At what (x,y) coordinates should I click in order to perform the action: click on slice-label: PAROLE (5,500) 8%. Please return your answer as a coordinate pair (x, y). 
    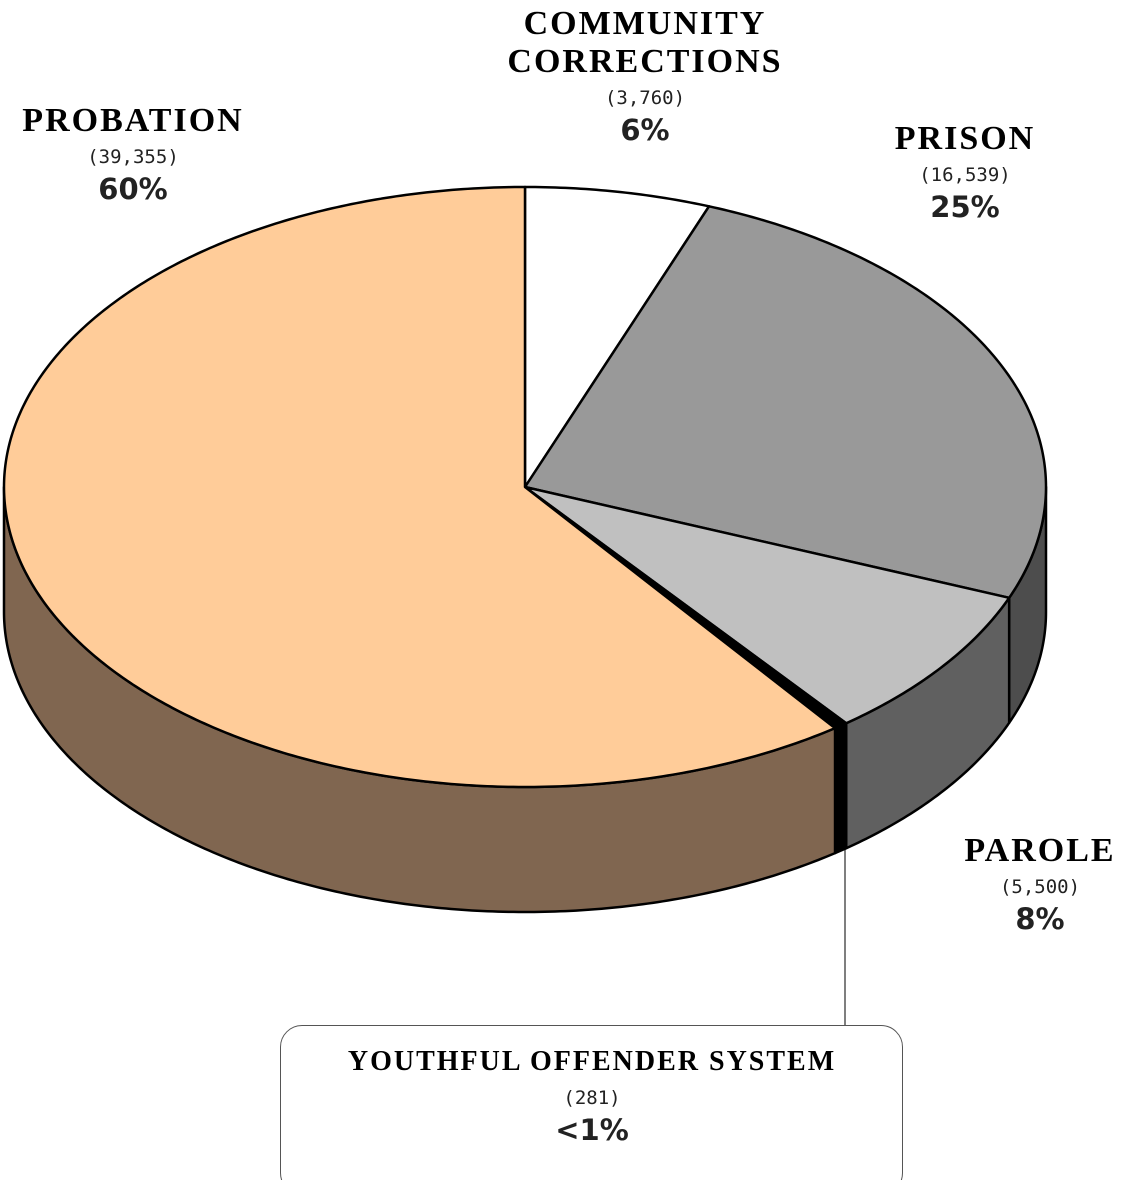
    Looking at the image, I should click on (1039, 884).